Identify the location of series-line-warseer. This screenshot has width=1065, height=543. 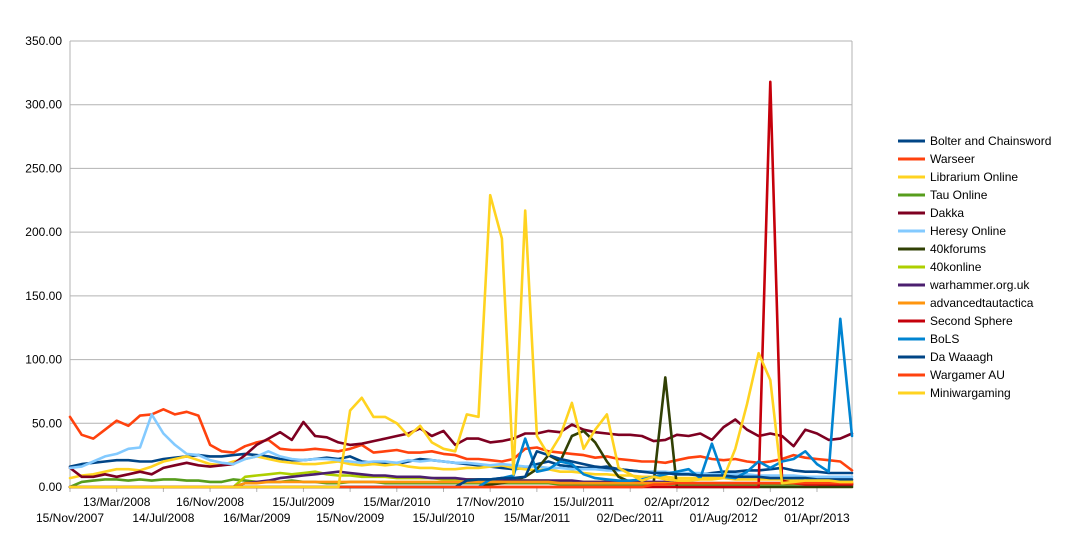
(461, 439).